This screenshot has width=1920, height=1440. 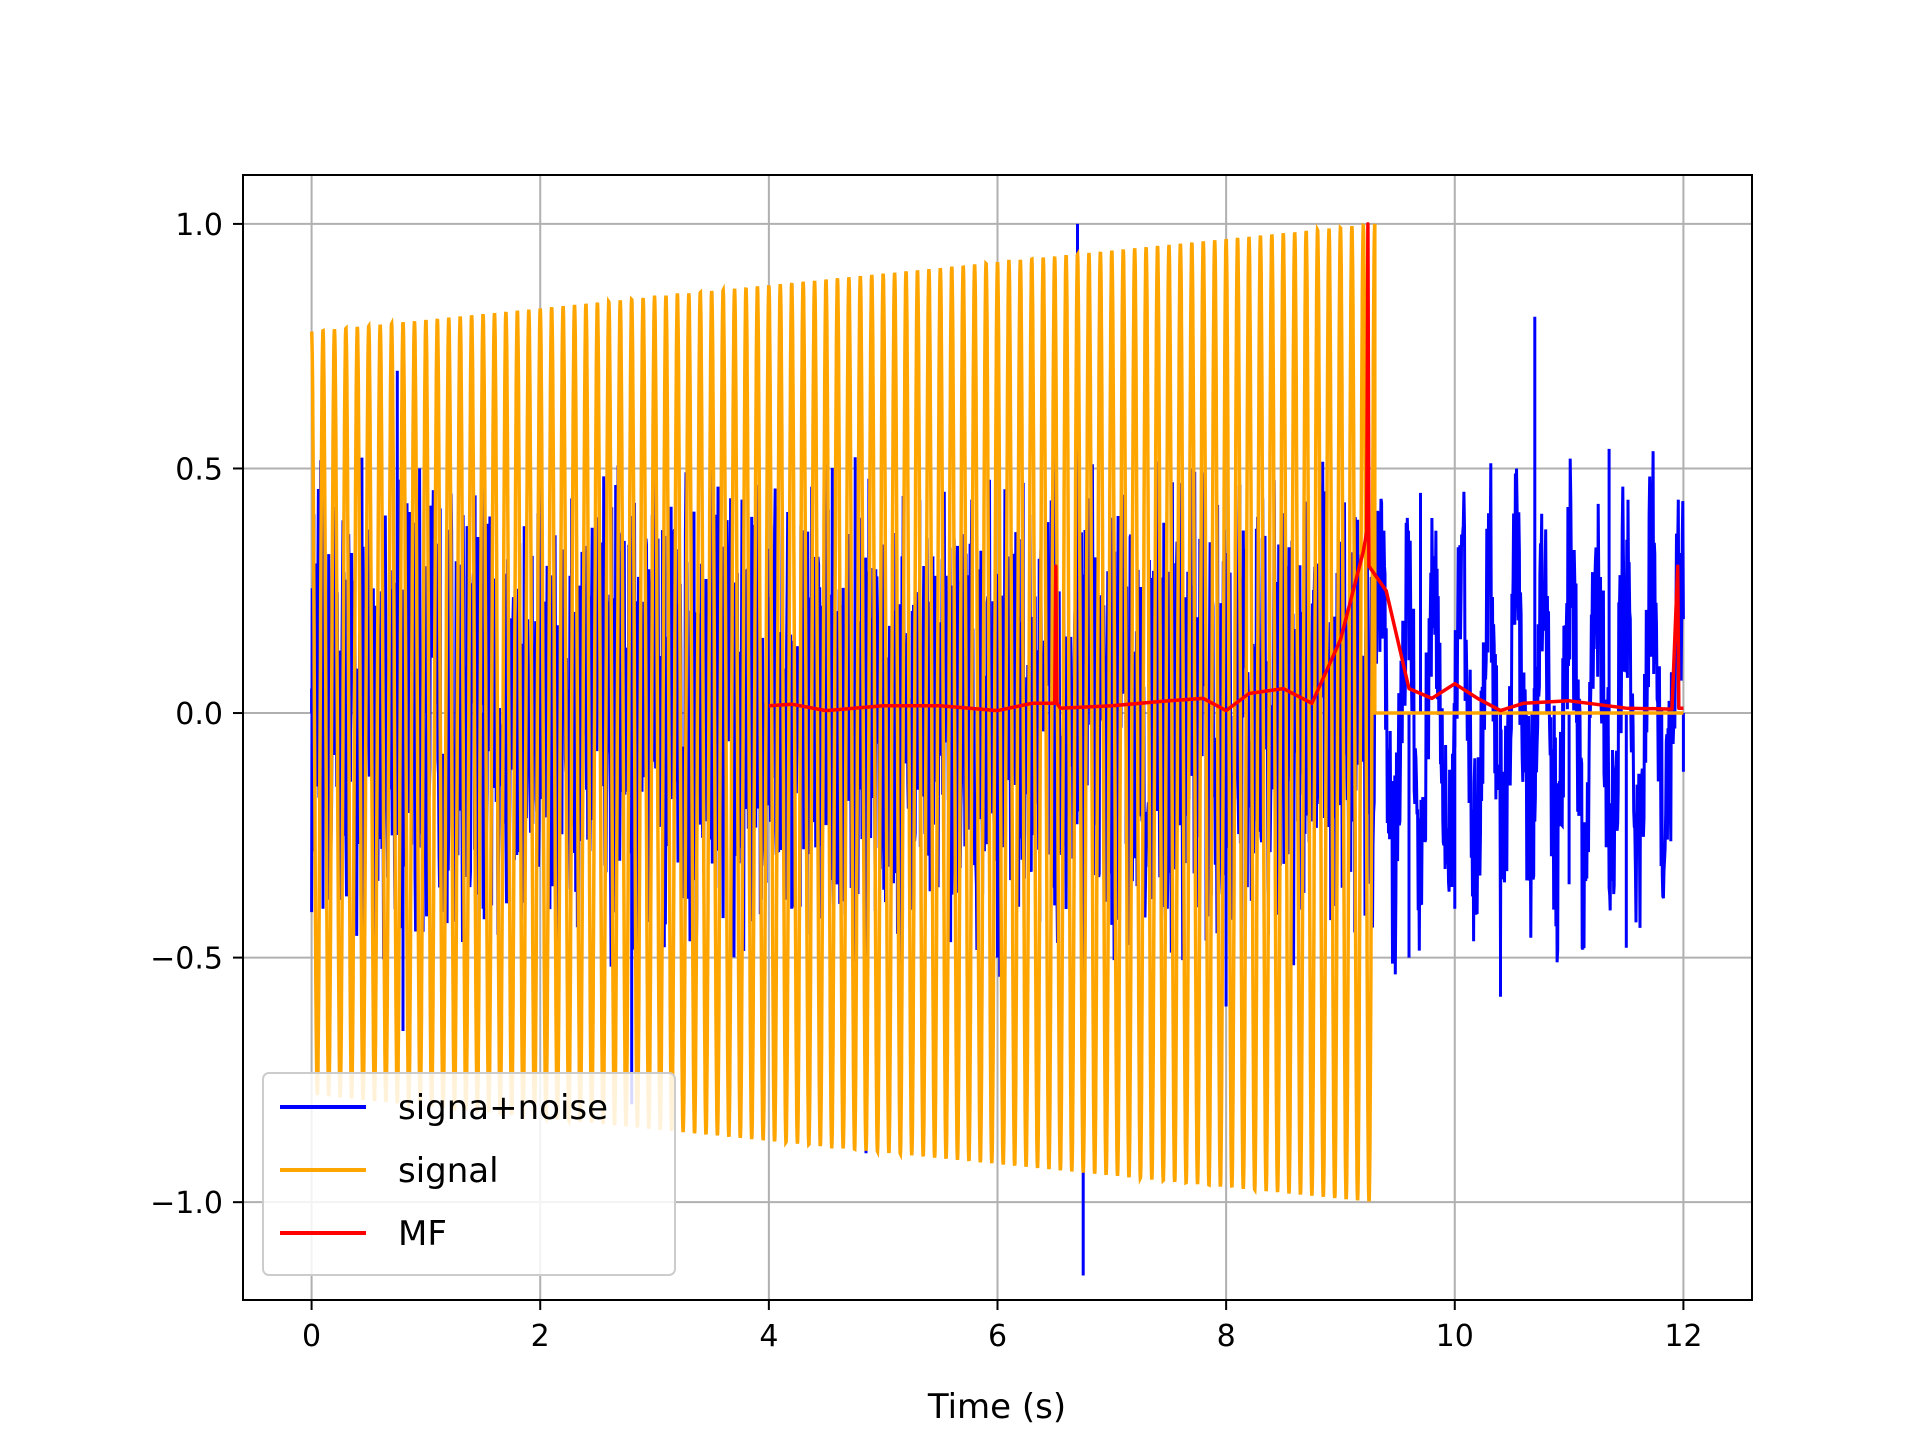 I want to click on x-tick-label: 4, so click(x=768, y=1336).